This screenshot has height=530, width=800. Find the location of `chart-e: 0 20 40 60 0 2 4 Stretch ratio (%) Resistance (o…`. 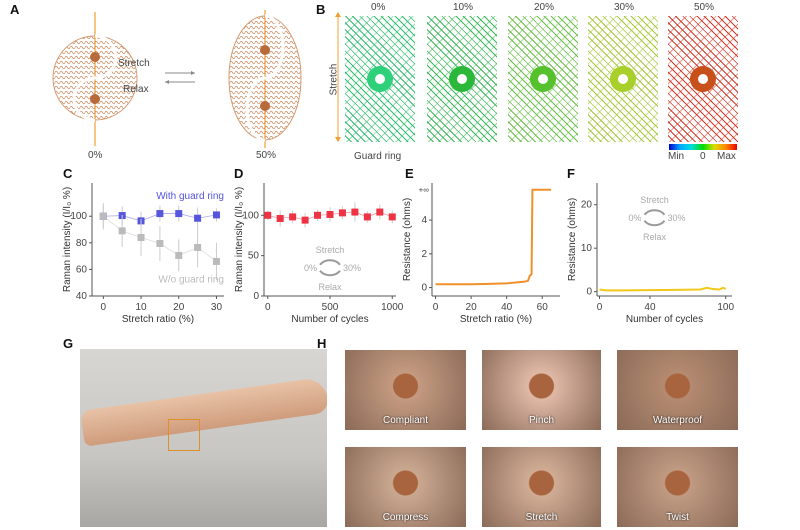

chart-e: 0 20 40 60 0 2 4 Stretch ratio (%) Resistance (o… is located at coordinates (481, 254).